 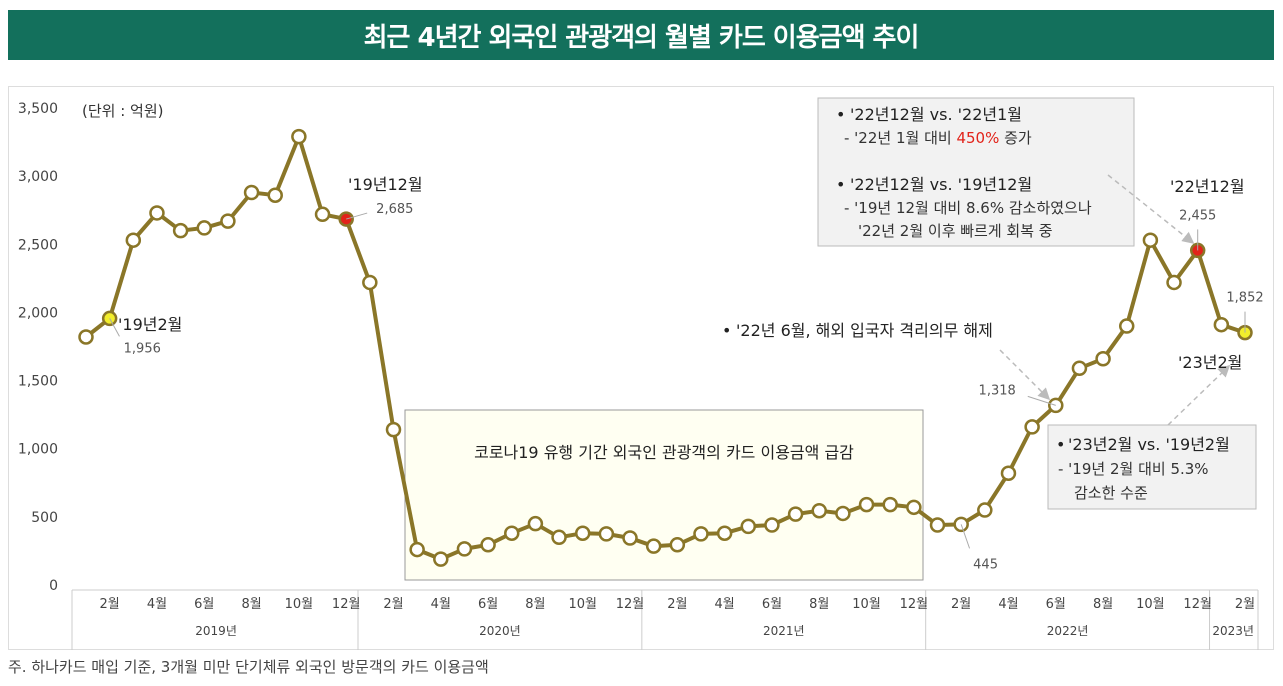 What do you see at coordinates (38, 245) in the screenshot?
I see `y-tick-label: 2,500` at bounding box center [38, 245].